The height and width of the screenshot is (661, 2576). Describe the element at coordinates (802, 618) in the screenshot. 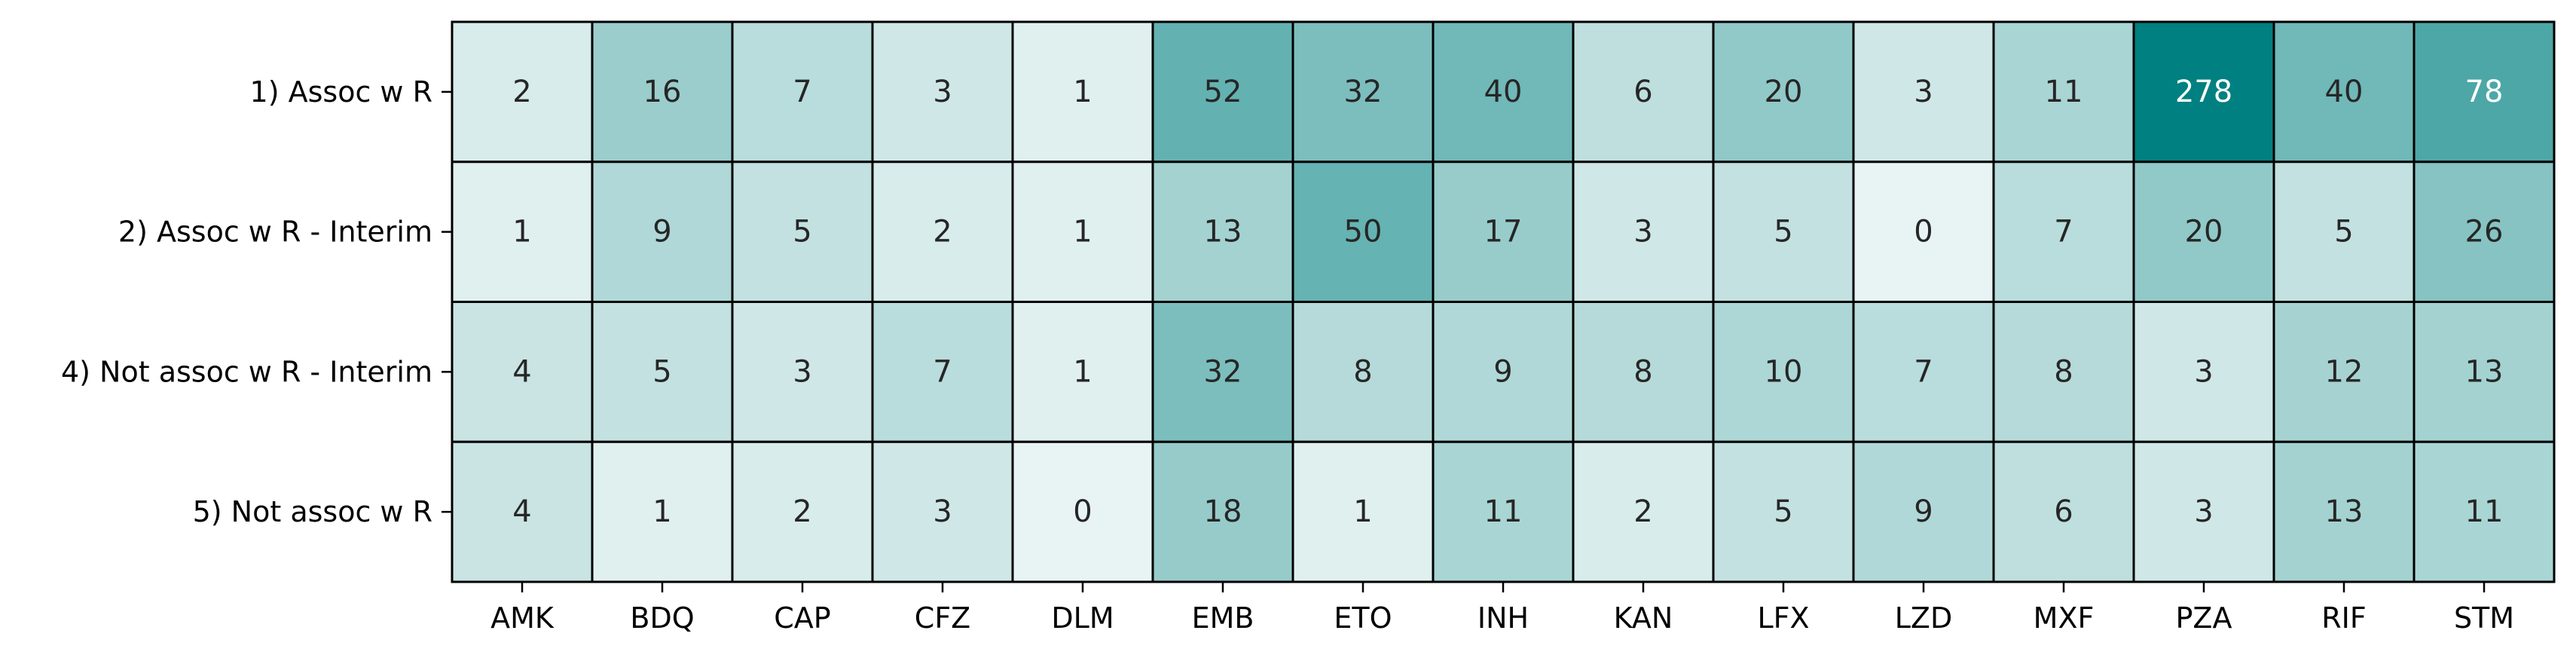

I see `x-tick-label: CAP` at that location.